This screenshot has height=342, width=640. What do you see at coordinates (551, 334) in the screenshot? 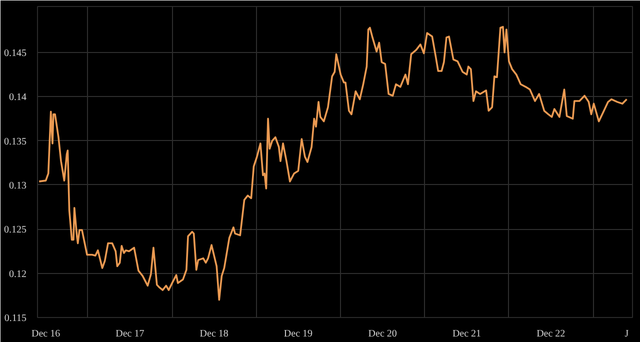
I see `x-tick-label: Dec 22` at bounding box center [551, 334].